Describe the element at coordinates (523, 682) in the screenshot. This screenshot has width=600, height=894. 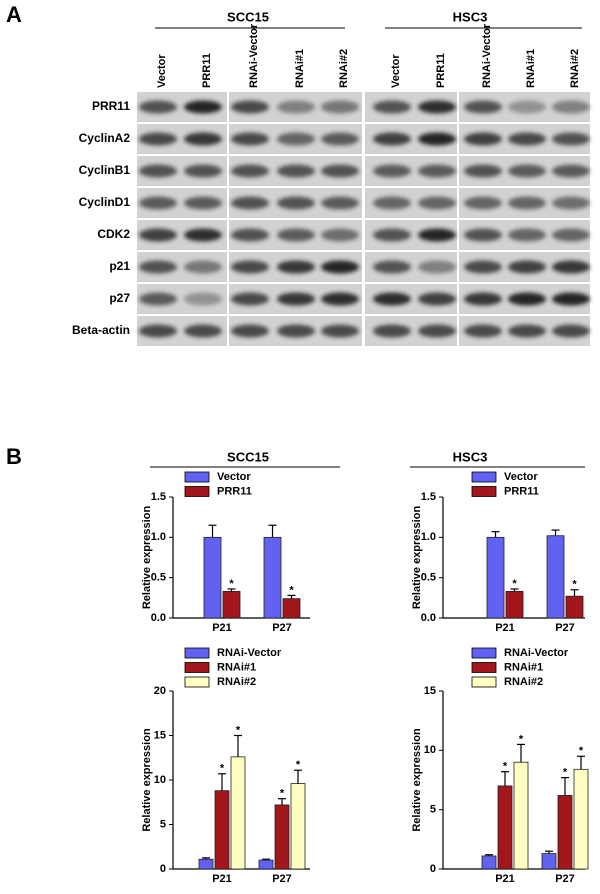
I see `legend-label: RNAi#2` at that location.